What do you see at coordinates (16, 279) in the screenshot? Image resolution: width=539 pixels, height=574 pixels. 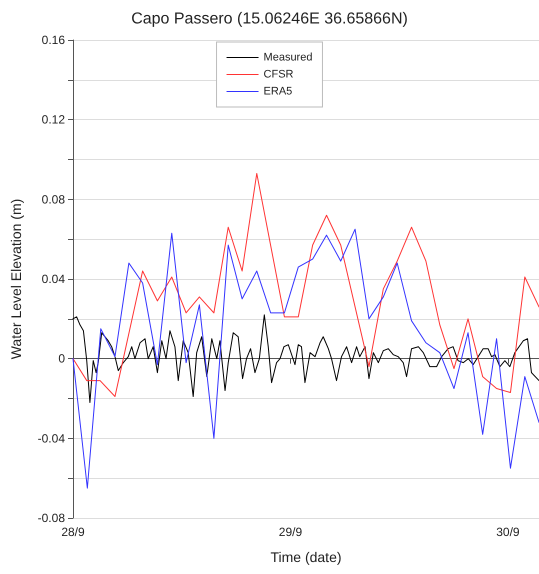 I see `y-axis-title: Water Level Elevation (m)` at bounding box center [16, 279].